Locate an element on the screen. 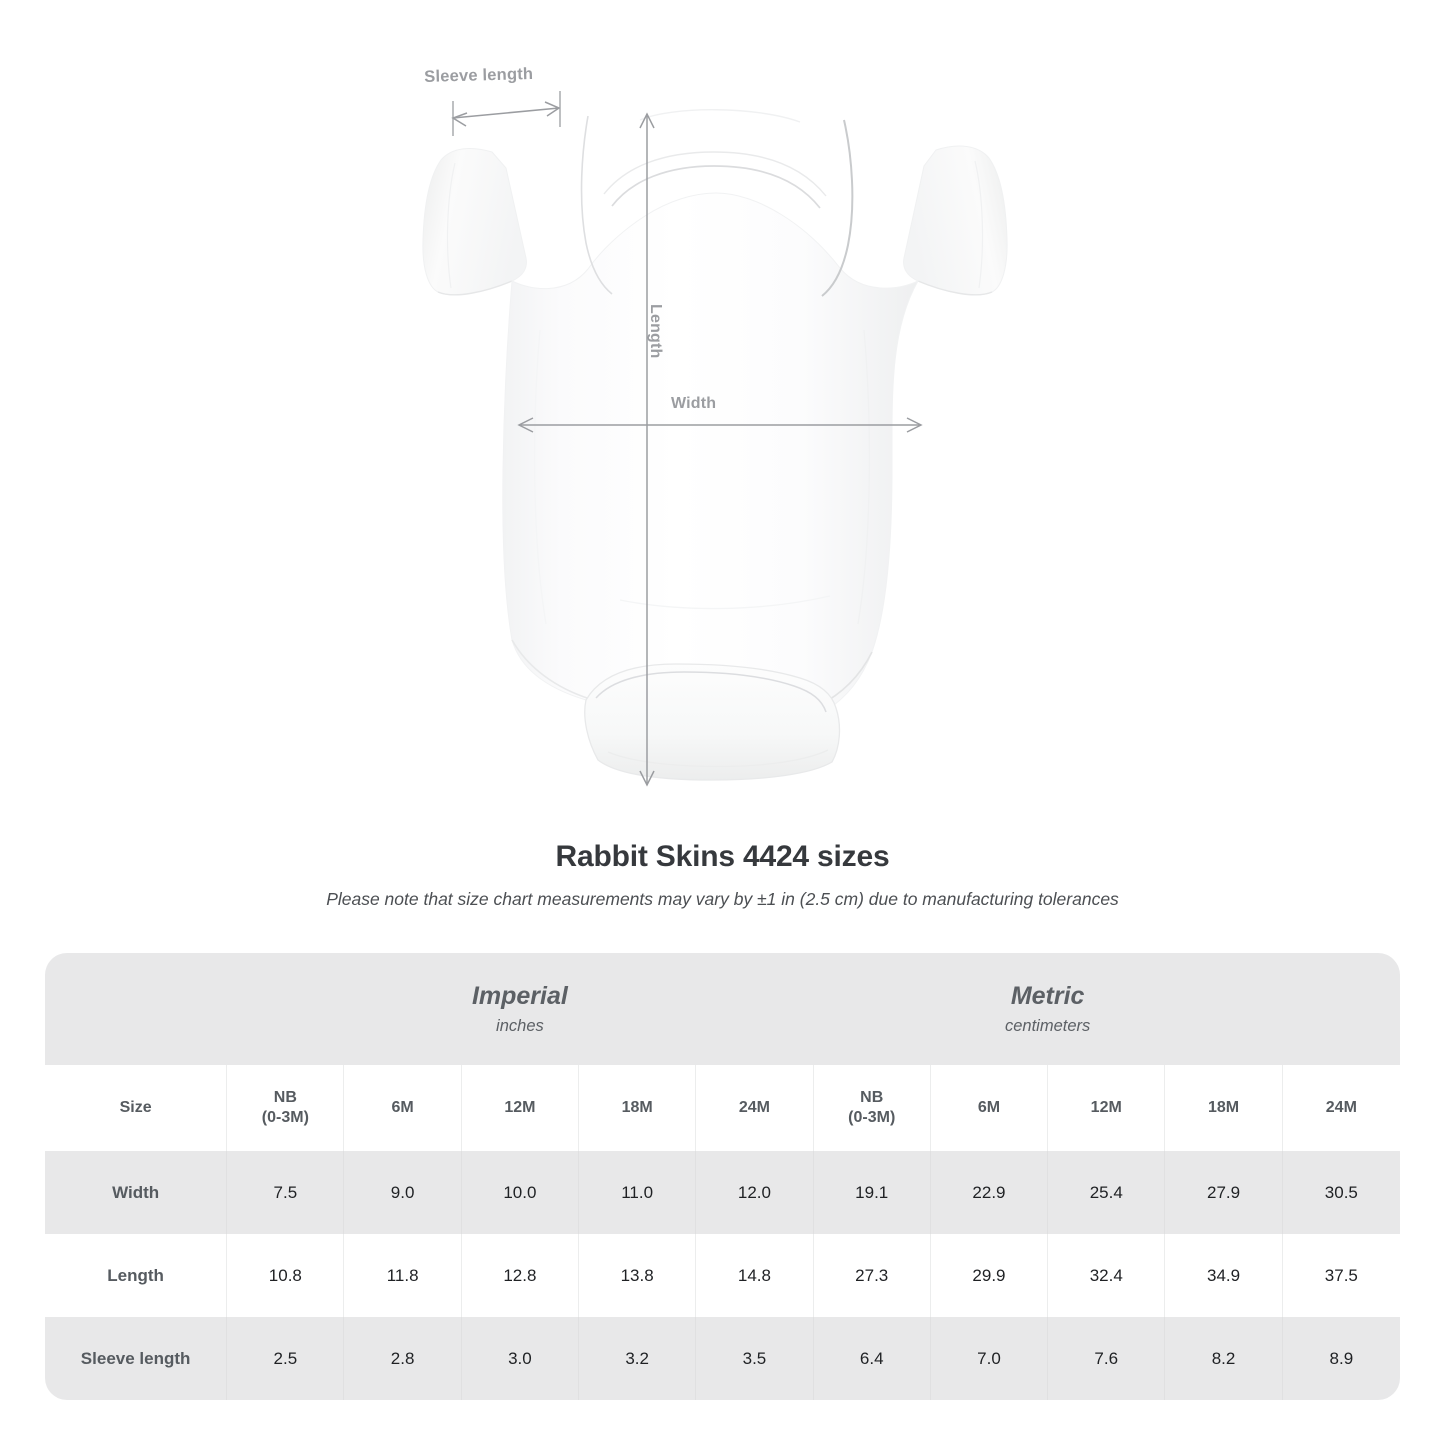 Image resolution: width=1445 pixels, height=1445 pixels. unit-band-spacer is located at coordinates (136, 1009).